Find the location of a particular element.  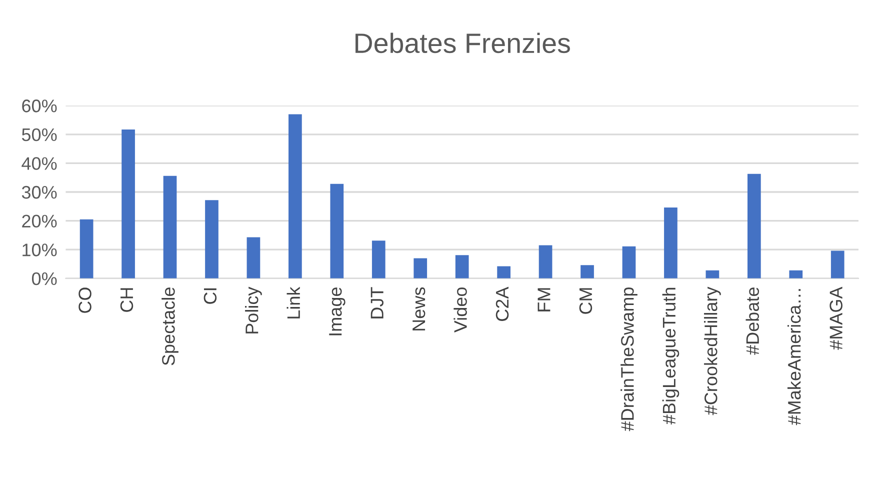

x-tick-label: FM is located at coordinates (544, 300).